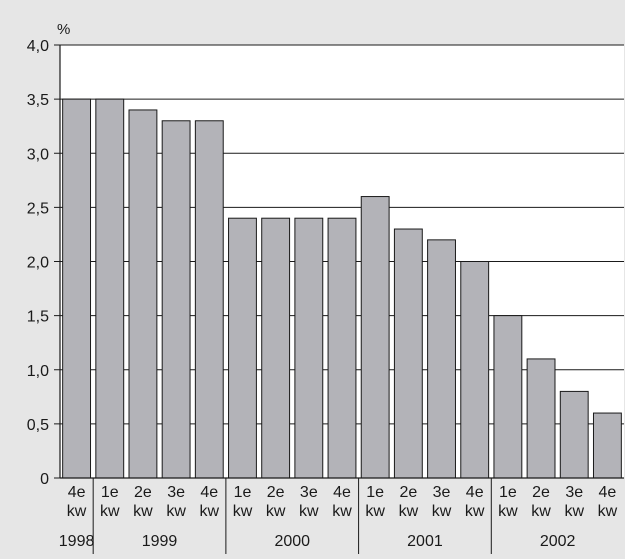  I want to click on y-tick-labels: 0 0,5 1,0 1,5 2,0 2,5 3,0 3,5 4,0, so click(38, 263).